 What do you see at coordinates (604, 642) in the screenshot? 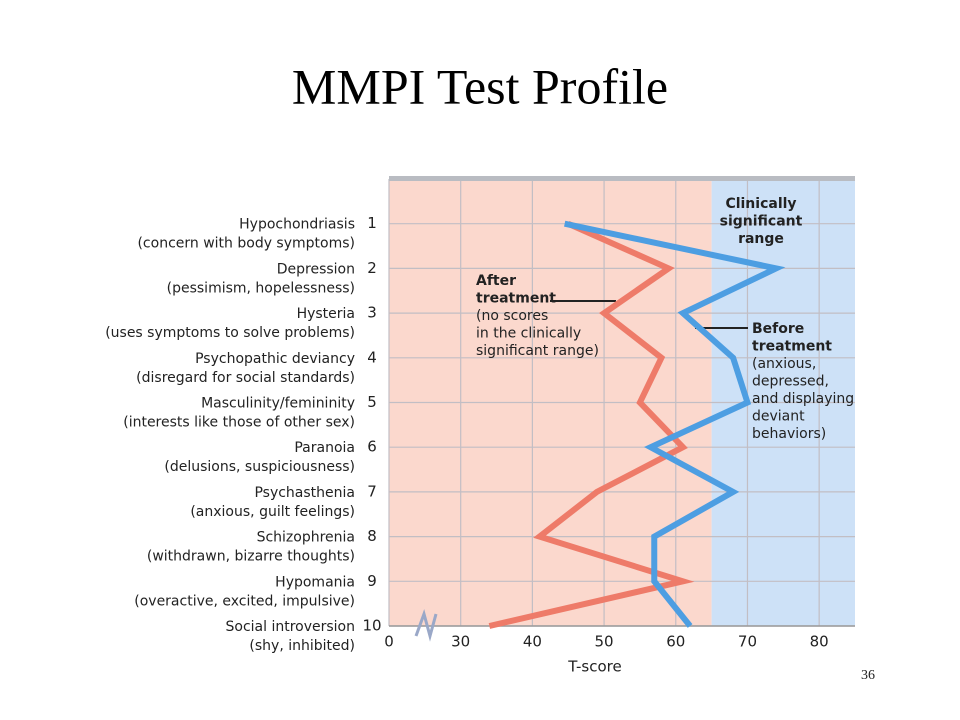
I see `x-tick-label: 50` at bounding box center [604, 642].